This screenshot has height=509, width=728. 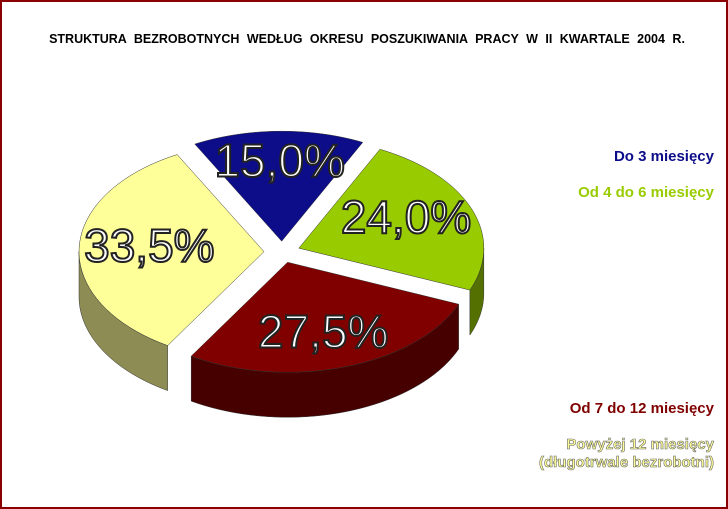 I want to click on data-label: 33,5%, so click(x=149, y=246).